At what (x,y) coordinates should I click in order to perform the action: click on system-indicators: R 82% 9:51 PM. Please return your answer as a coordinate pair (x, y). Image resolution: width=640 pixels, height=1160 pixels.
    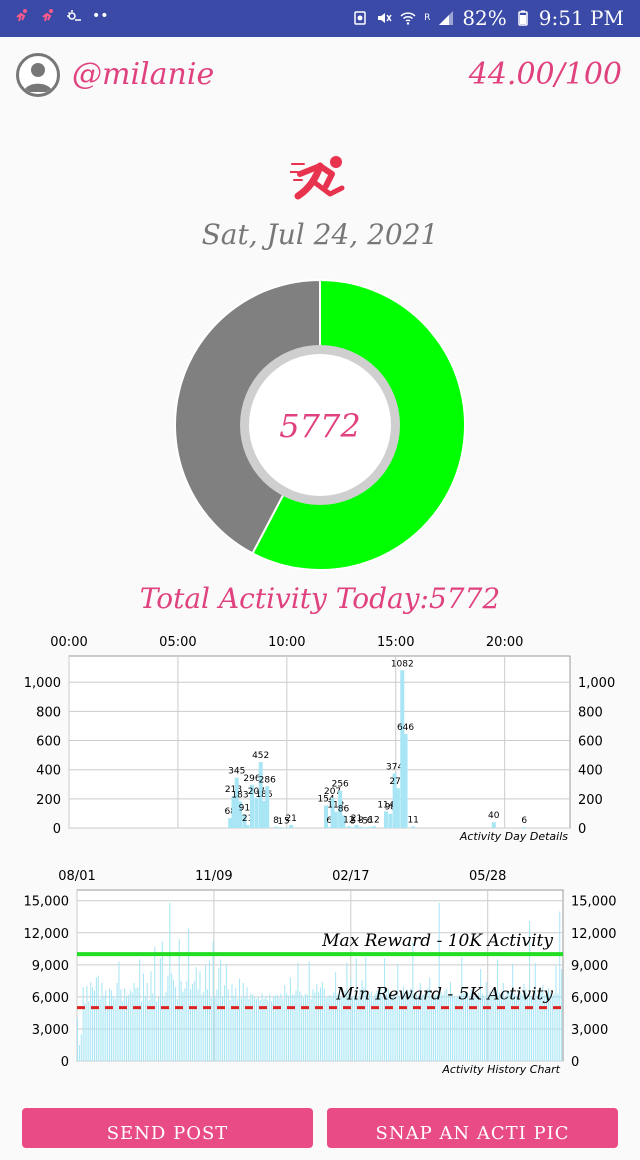
    Looking at the image, I should click on (488, 18).